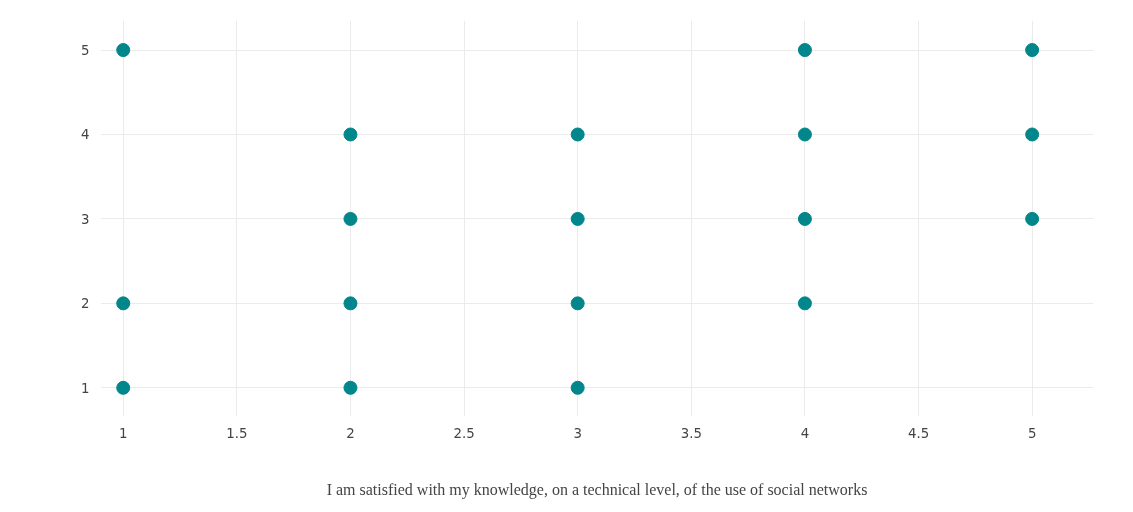 The width and height of the screenshot is (1133, 512). What do you see at coordinates (577, 433) in the screenshot?
I see `x-tick-label: 3` at bounding box center [577, 433].